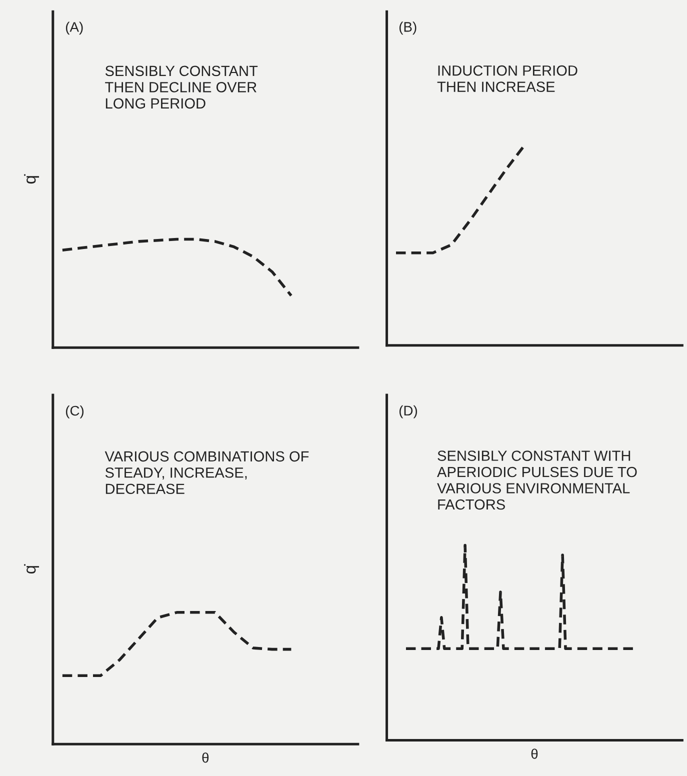 This screenshot has height=776, width=687. I want to click on text: SENSIBLY CONSTANT THEN DECLINE OVER LONG PERIOD, so click(181, 87).